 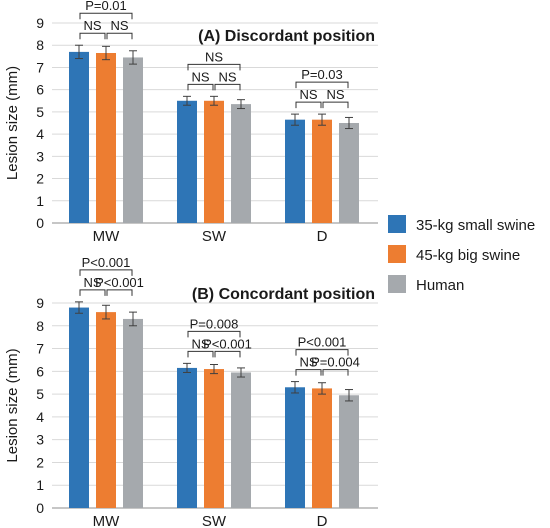 What do you see at coordinates (397, 284) in the screenshot?
I see `legend-swatch-human` at bounding box center [397, 284].